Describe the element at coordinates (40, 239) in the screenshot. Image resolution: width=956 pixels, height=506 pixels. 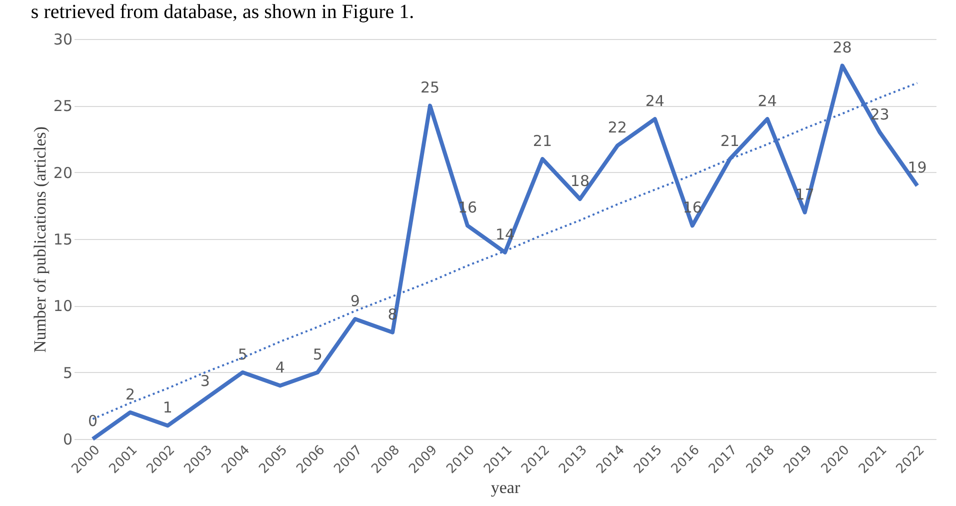
I see `y-axis-title: Number of publications (articles)` at that location.